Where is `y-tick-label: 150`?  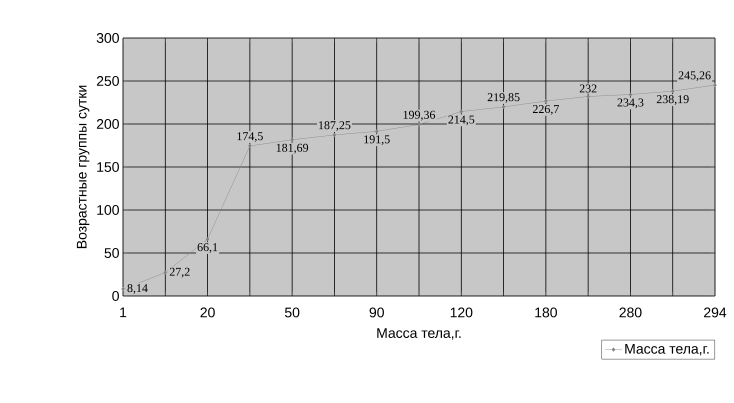 y-tick-label: 150 is located at coordinates (108, 167).